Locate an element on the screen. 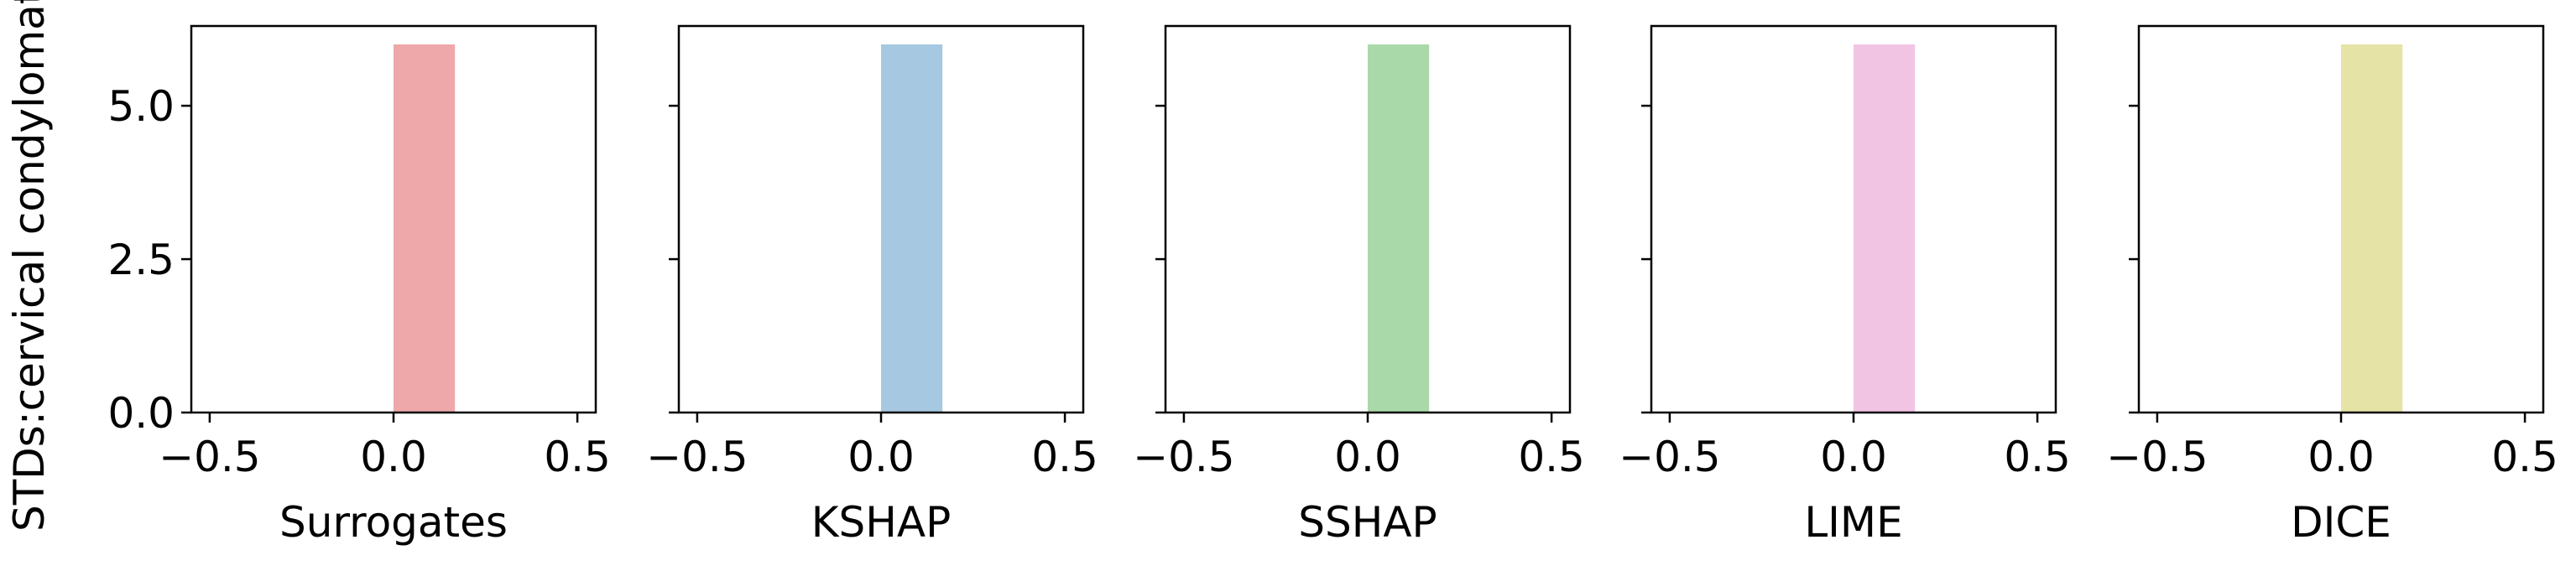 The image size is (2576, 571). x-axis-label: Surrogates is located at coordinates (393, 522).